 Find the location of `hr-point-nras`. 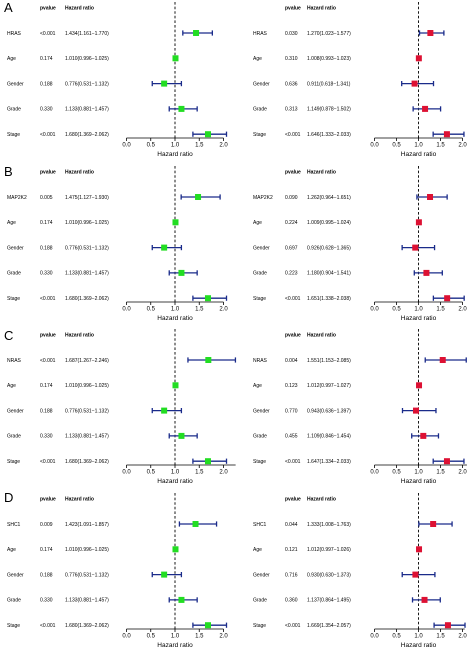

hr-point-nras is located at coordinates (442, 360).